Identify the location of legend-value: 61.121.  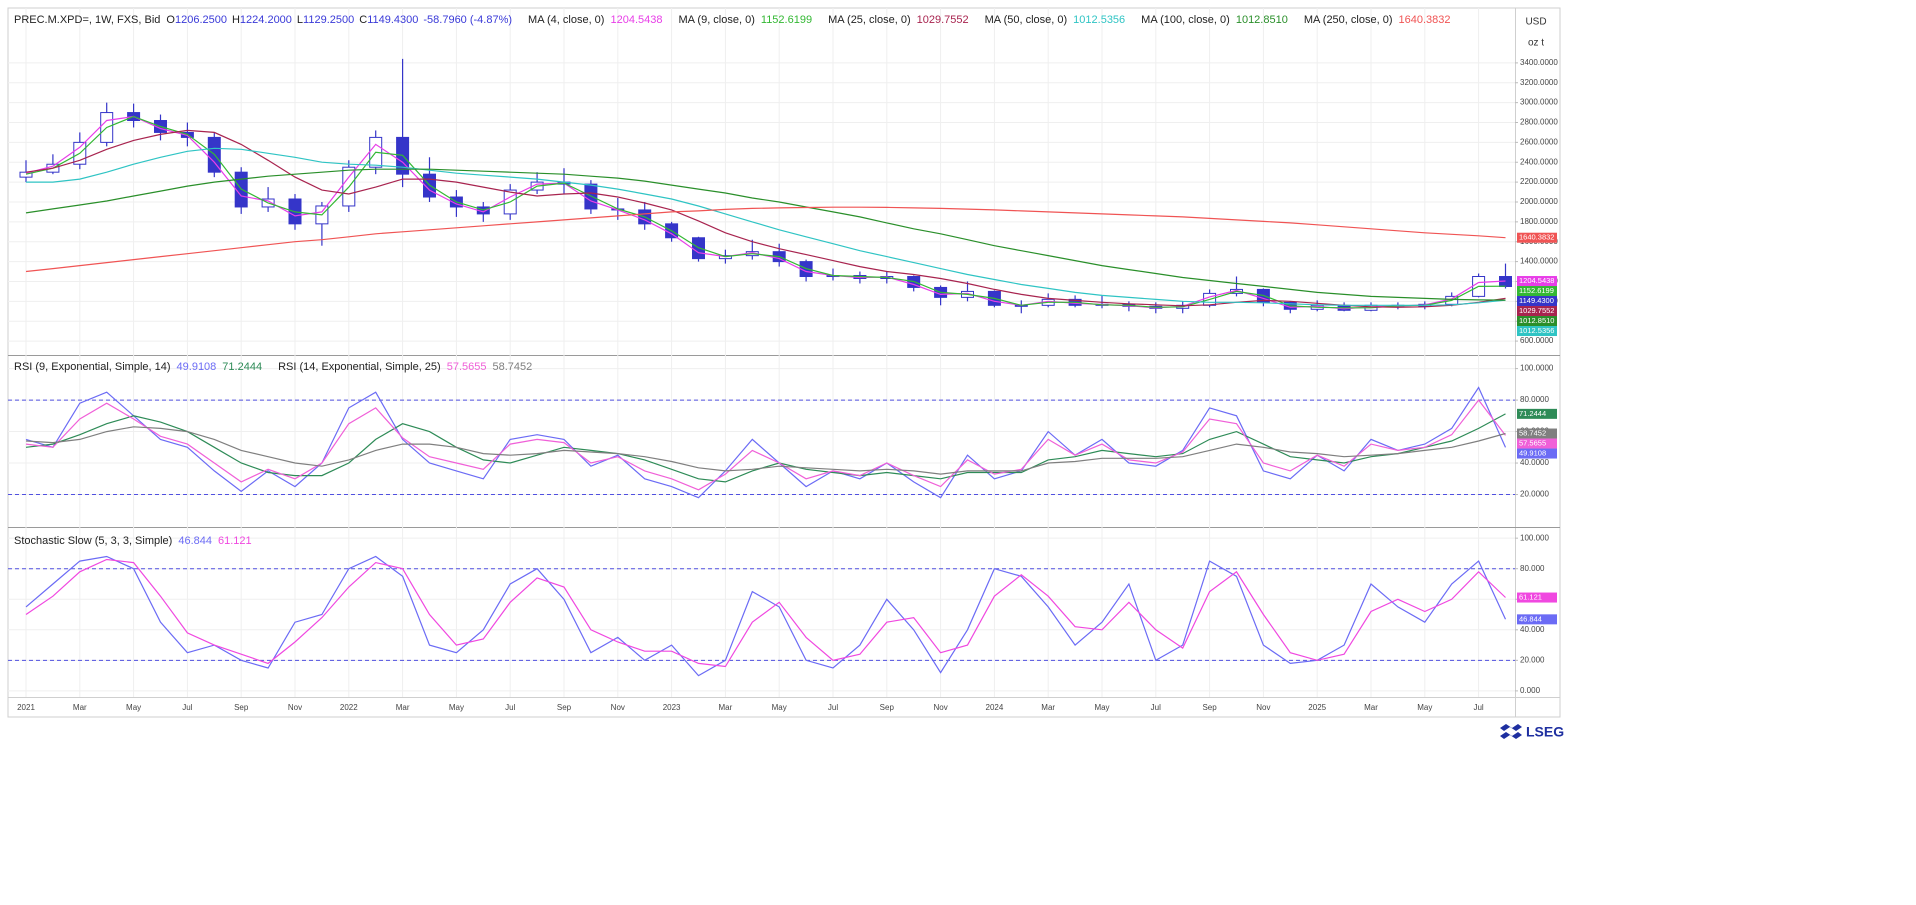
(235, 541).